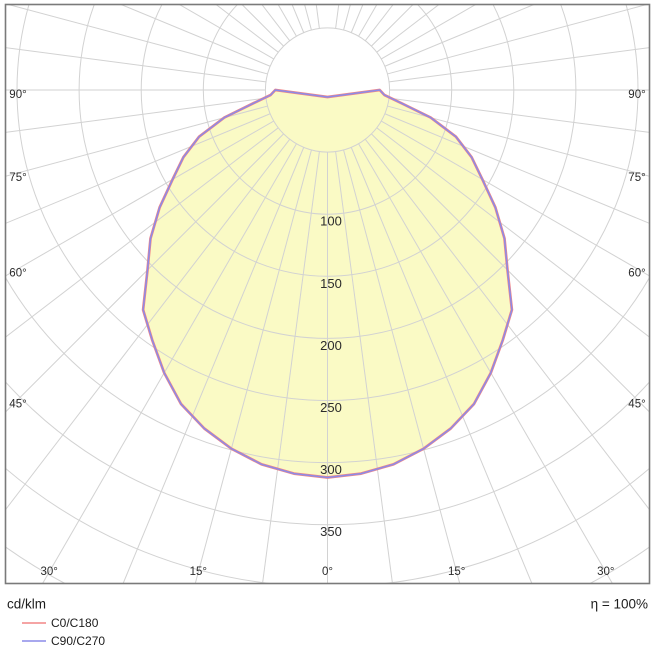  What do you see at coordinates (619, 604) in the screenshot?
I see `efficiency-label: η = 100%` at bounding box center [619, 604].